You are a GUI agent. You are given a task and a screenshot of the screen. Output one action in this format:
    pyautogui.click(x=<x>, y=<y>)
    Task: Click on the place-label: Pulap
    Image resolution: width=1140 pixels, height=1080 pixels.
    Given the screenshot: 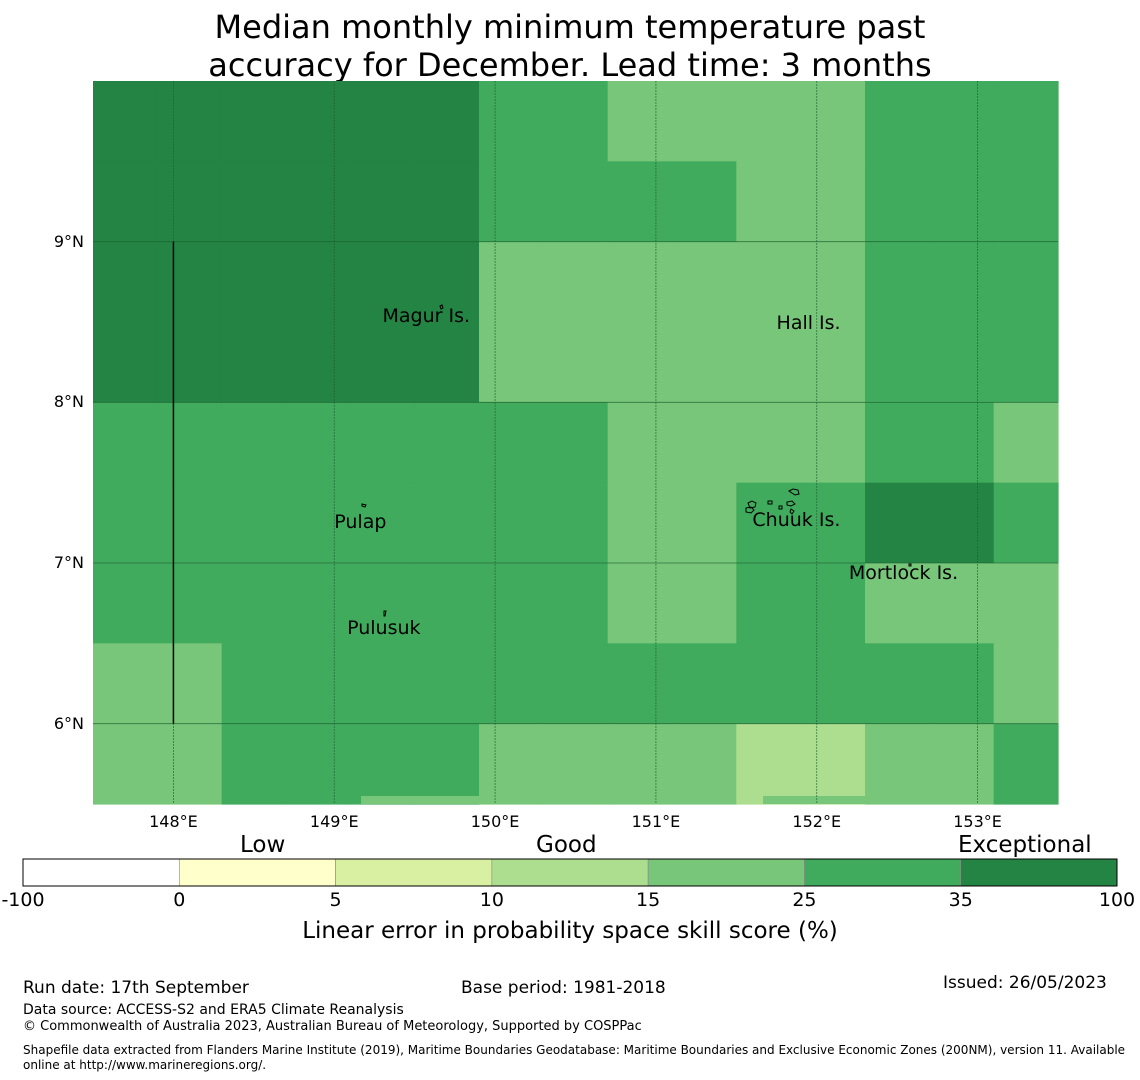 What is the action you would take?
    pyautogui.click(x=360, y=521)
    